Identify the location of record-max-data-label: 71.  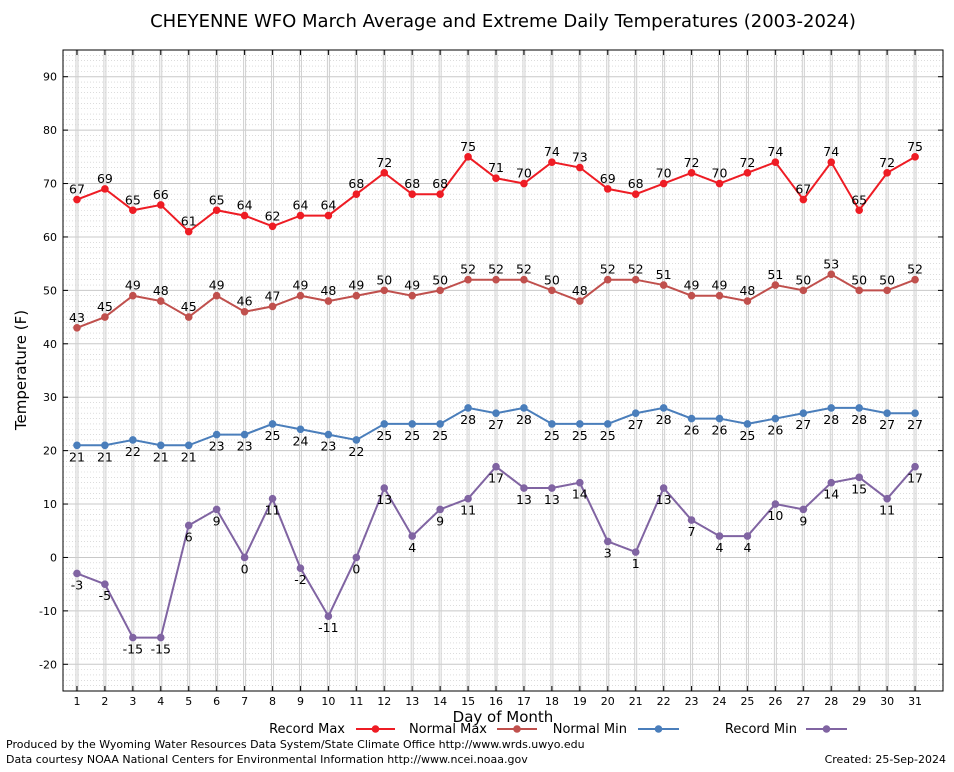
(496, 167).